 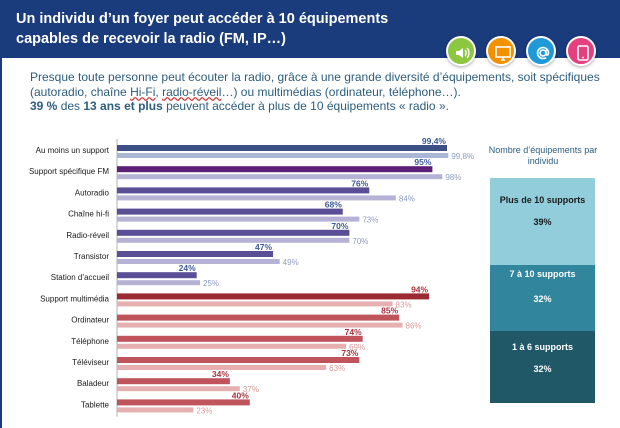 What do you see at coordinates (291, 262) in the screenshot?
I see `data-label-all: 49%` at bounding box center [291, 262].